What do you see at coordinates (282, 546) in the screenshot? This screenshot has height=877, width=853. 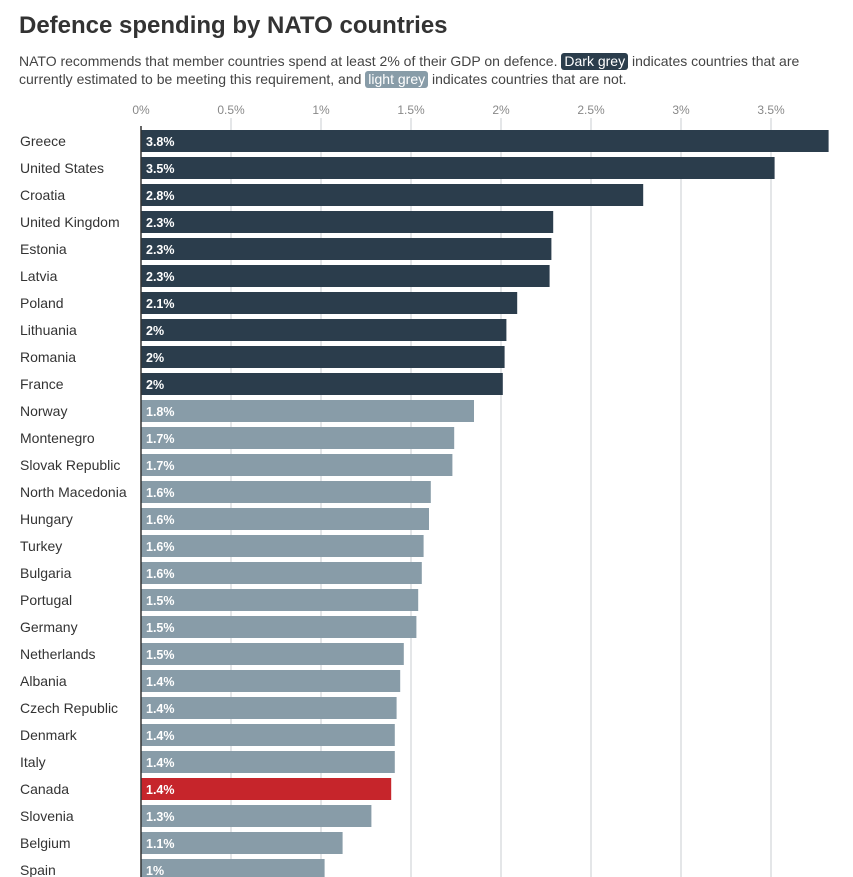 I see `bar-turkey` at bounding box center [282, 546].